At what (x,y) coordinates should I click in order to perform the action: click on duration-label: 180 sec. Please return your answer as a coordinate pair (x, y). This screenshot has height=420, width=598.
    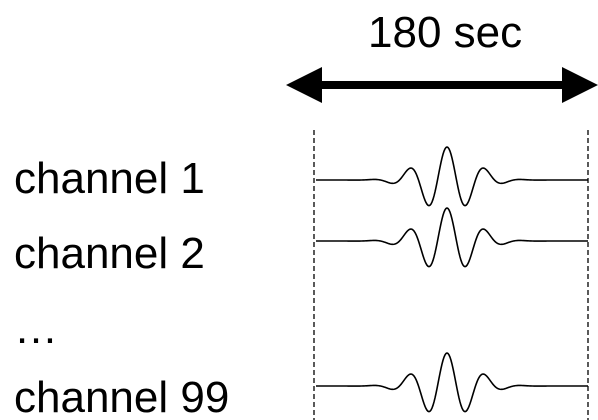
    Looking at the image, I should click on (445, 32).